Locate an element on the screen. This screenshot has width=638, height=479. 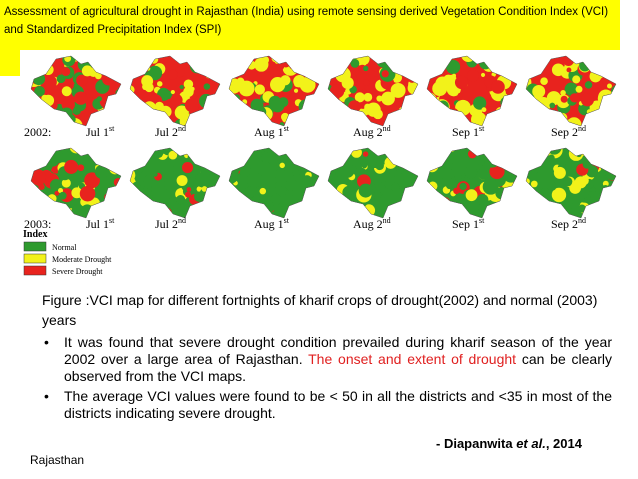
row-year: 2002: is located at coordinates (37, 132).